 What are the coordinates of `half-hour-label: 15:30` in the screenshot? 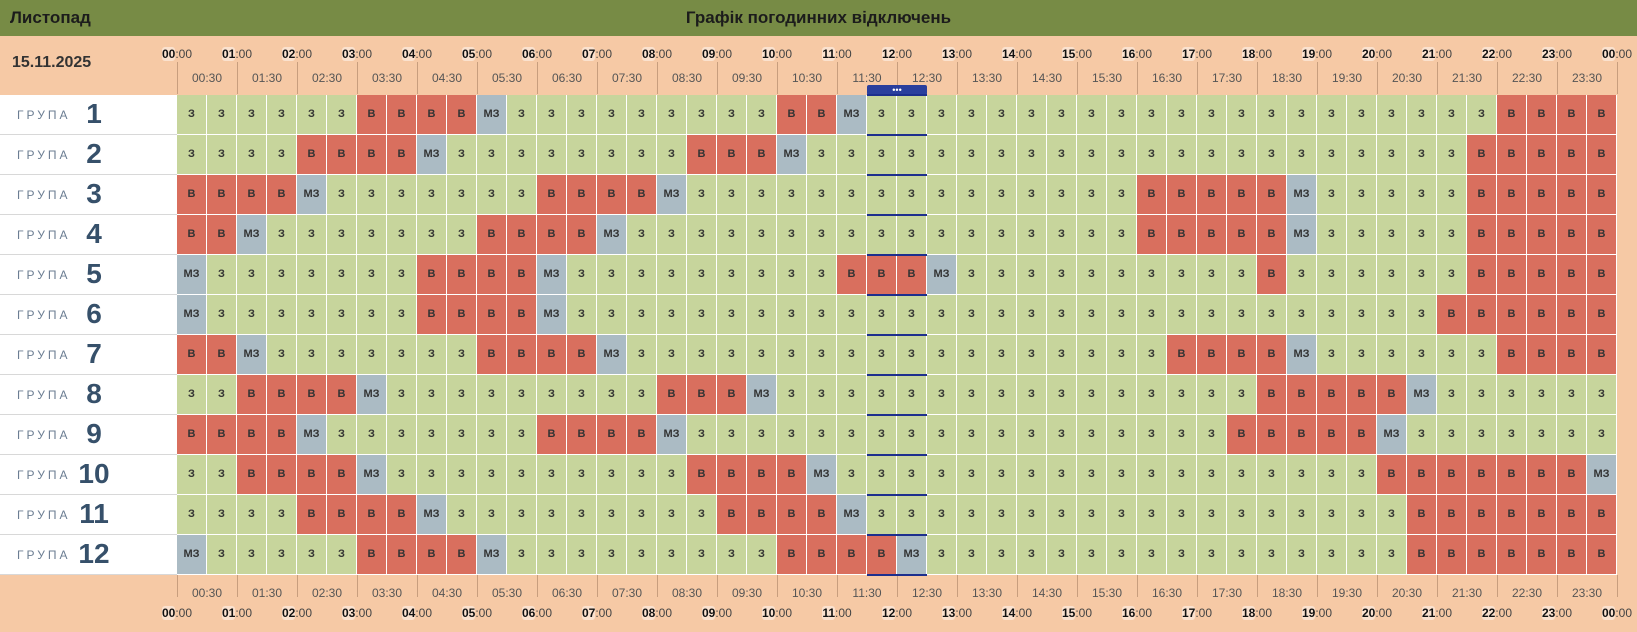 It's located at (1107, 78).